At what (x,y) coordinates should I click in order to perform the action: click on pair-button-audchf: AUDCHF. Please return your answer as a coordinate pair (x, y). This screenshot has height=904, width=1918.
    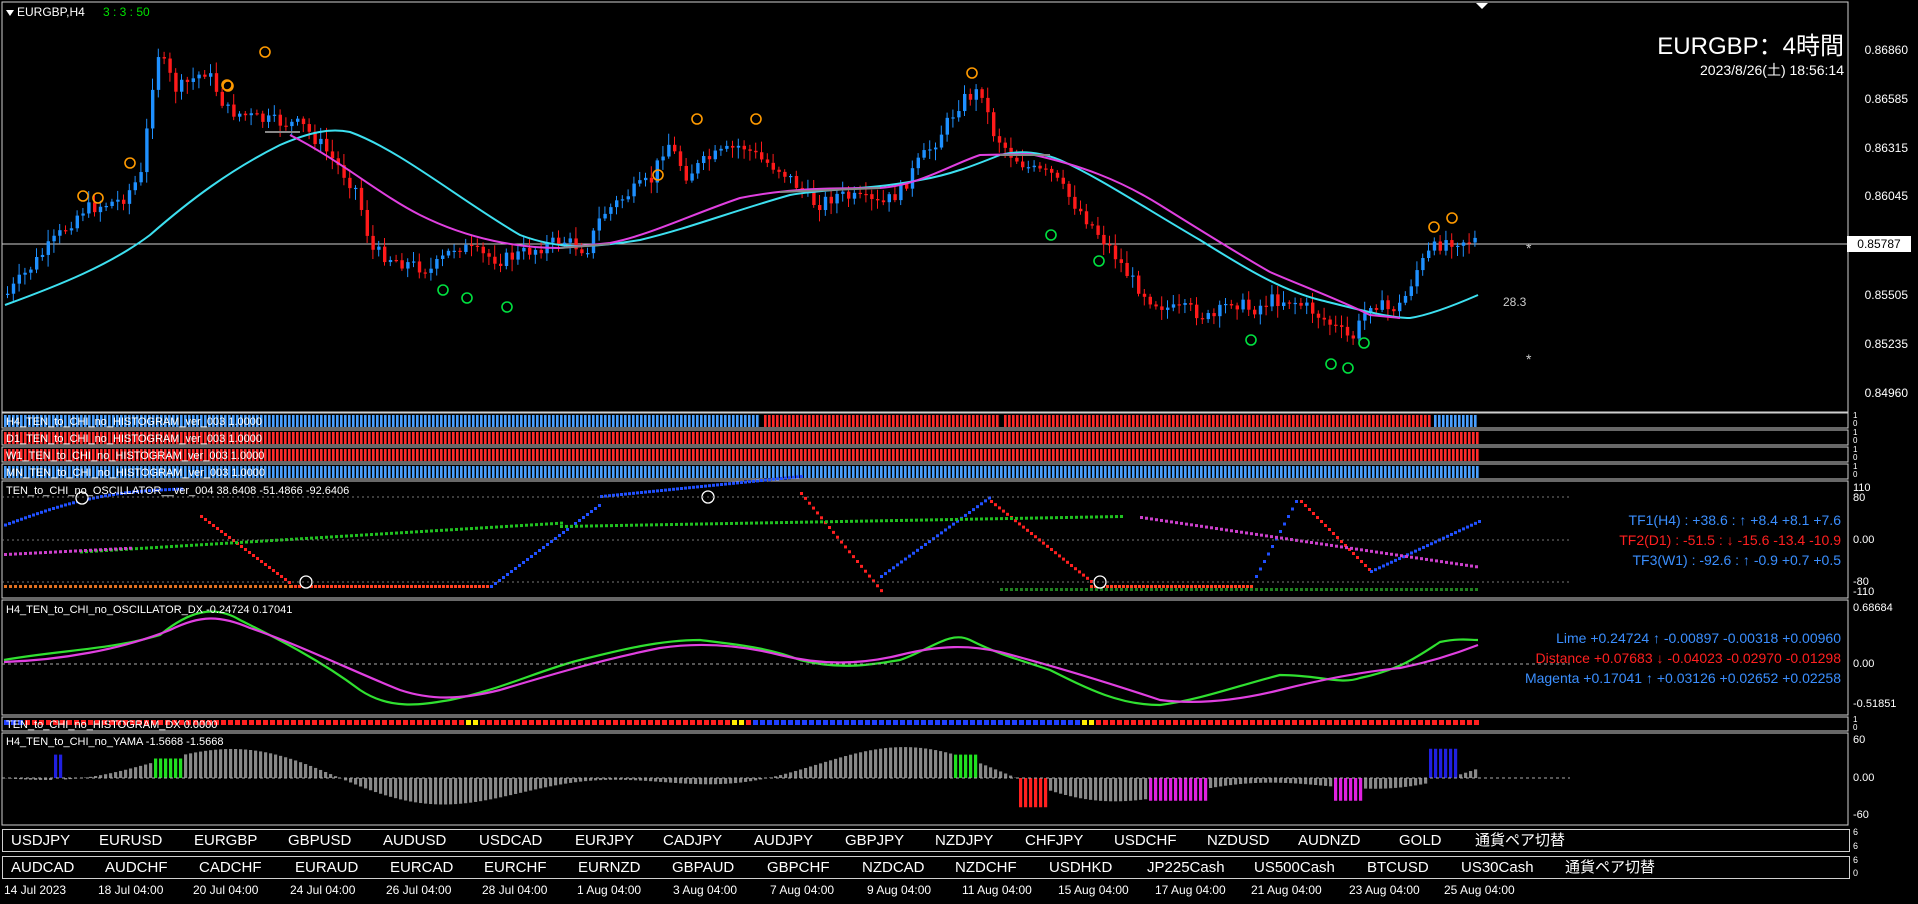
    Looking at the image, I should click on (136, 867).